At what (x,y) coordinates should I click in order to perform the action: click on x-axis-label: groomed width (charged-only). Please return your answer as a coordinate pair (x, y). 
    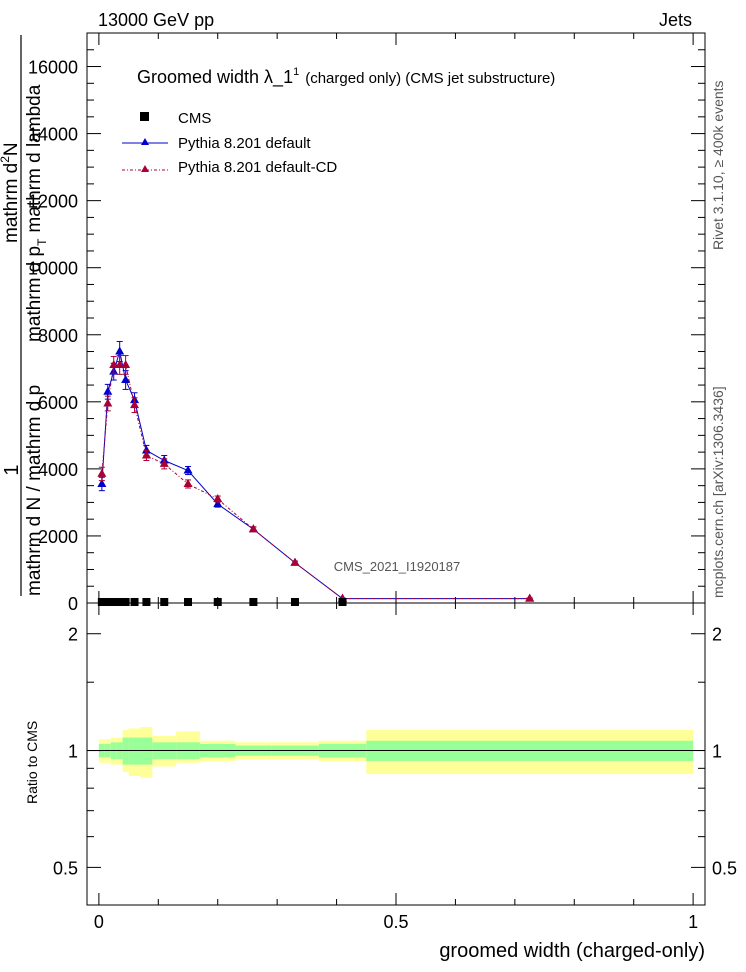
    Looking at the image, I should click on (572, 951).